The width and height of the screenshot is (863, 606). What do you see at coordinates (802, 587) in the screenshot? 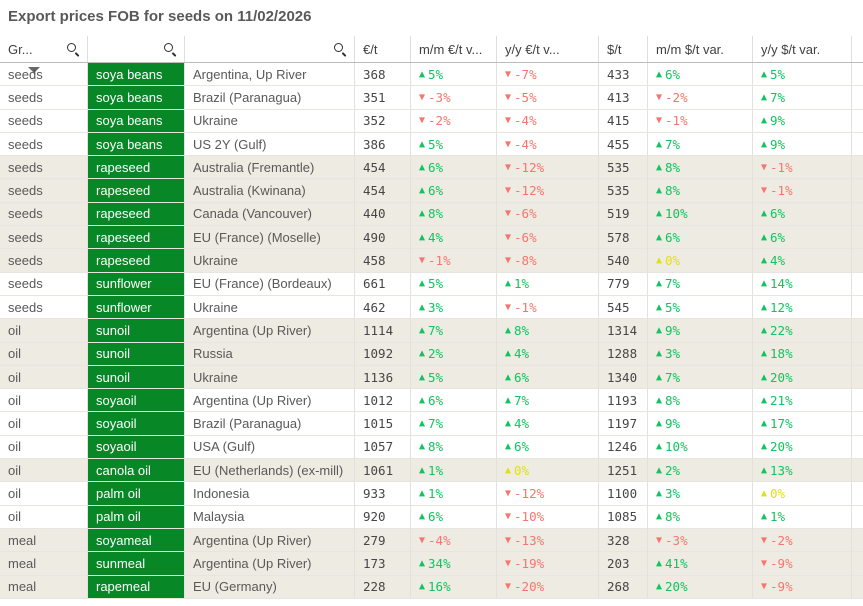
I see `yy-usd-var-cell: ▼ -9%` at bounding box center [802, 587].